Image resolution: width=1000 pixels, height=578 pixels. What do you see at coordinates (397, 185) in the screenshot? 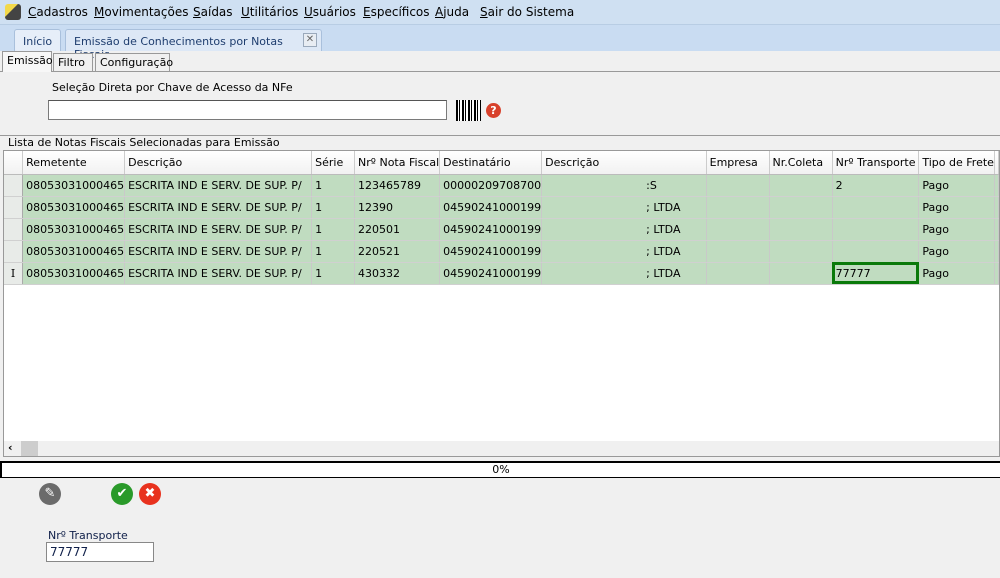
I see `cell-nota-fiscal: 123465789` at bounding box center [397, 185].